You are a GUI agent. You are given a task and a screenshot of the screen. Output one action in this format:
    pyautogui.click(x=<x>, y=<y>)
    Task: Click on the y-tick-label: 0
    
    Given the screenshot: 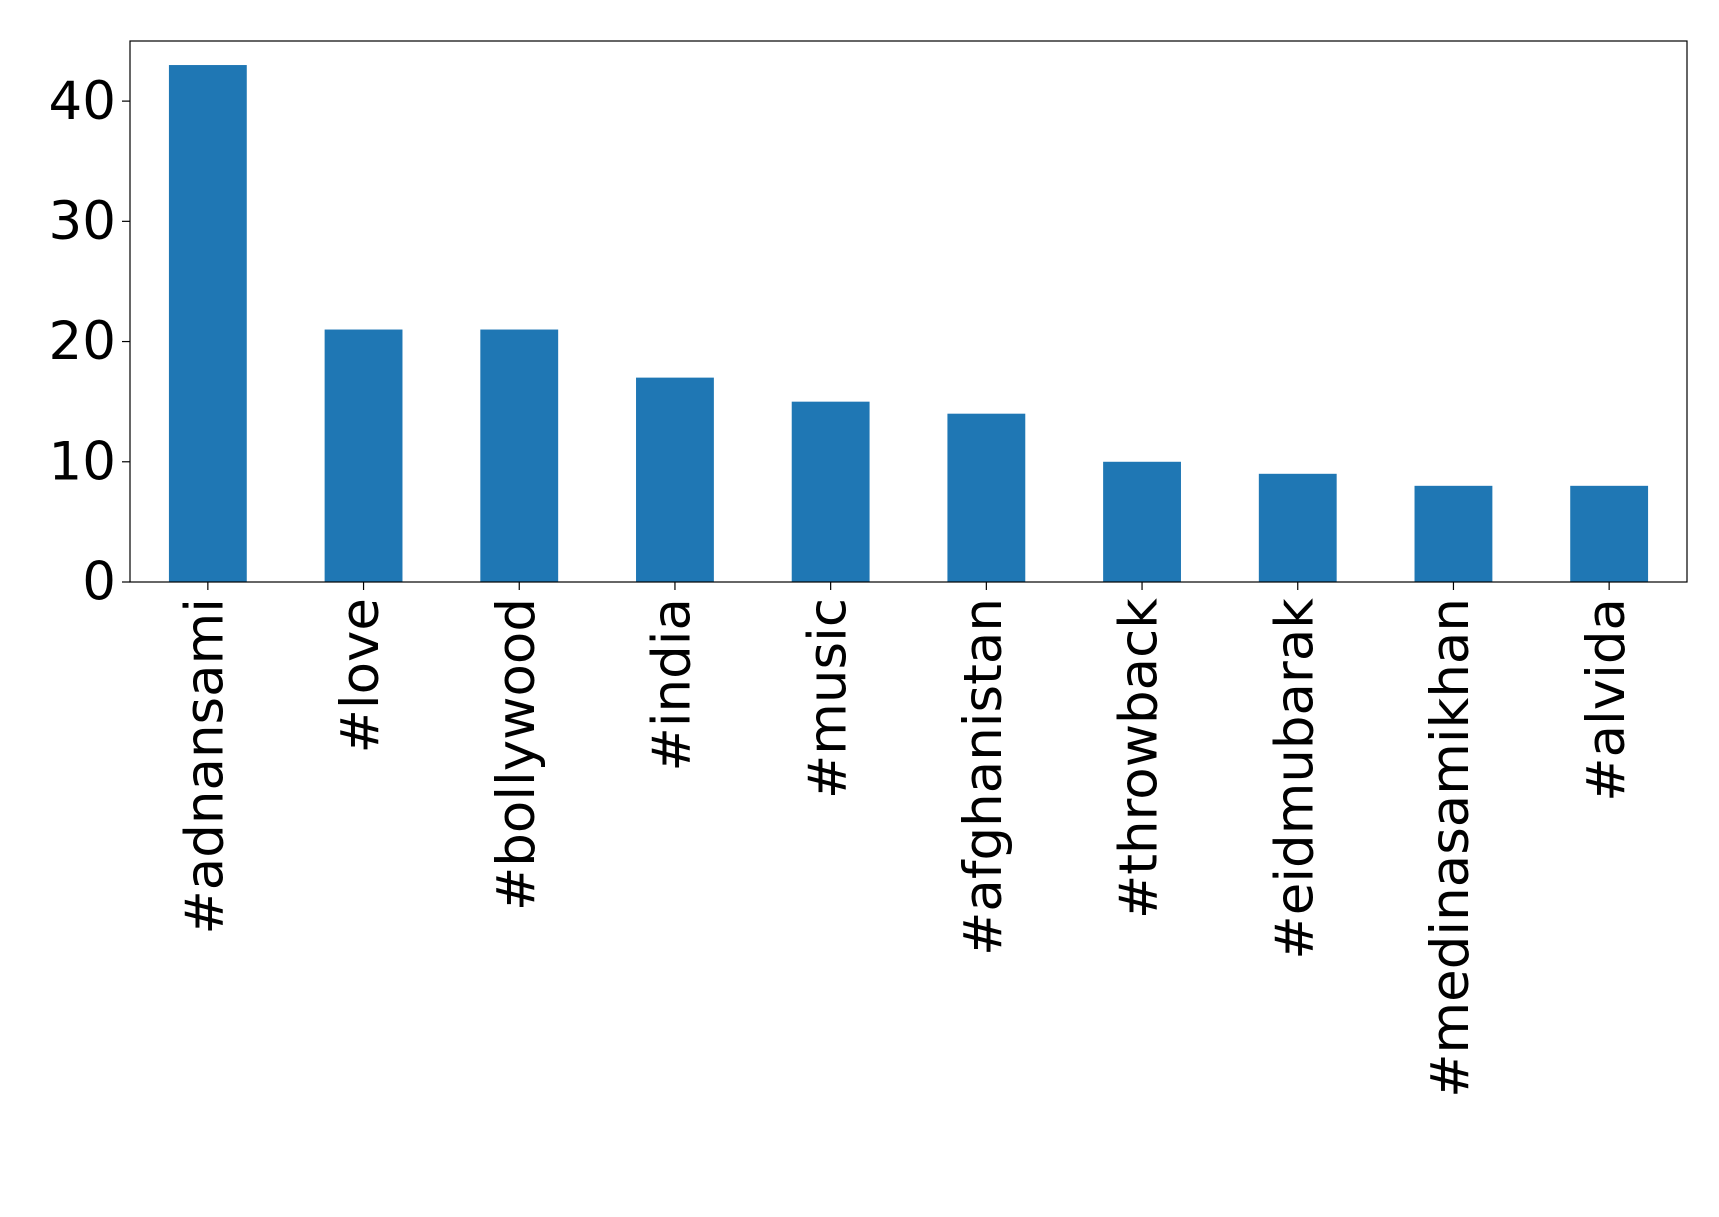 What is the action you would take?
    pyautogui.click(x=99, y=582)
    